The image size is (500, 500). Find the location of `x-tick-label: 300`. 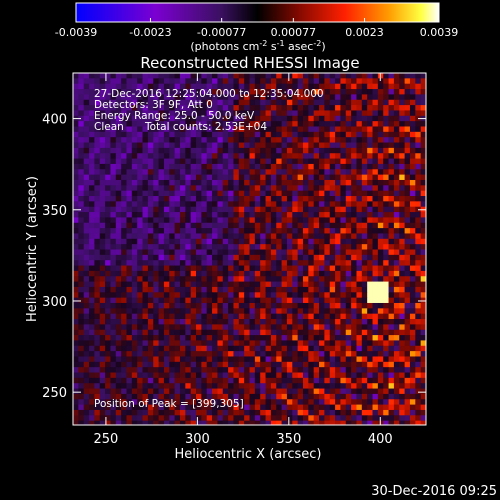

x-tick-label: 300 is located at coordinates (197, 439).